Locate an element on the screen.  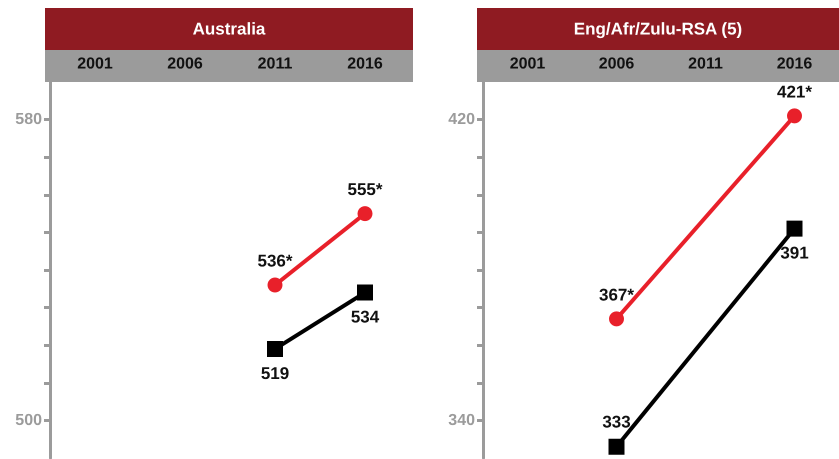
data-label: 555* is located at coordinates (365, 190).